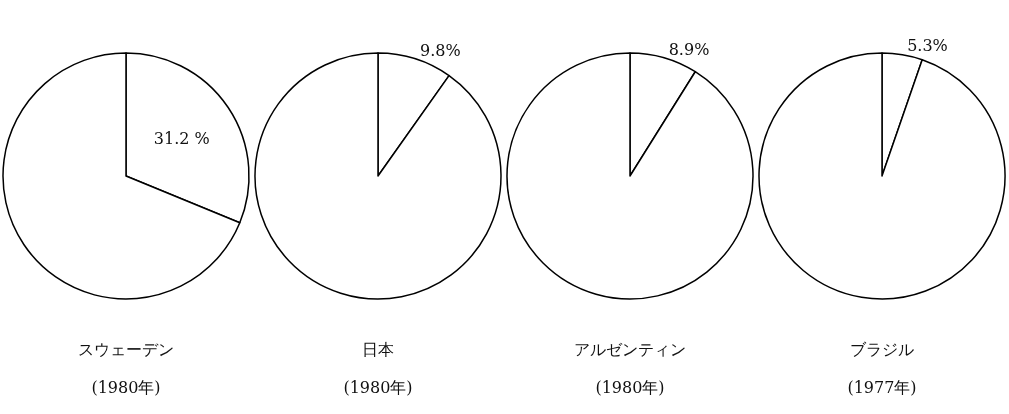 The width and height of the screenshot is (1009, 414). I want to click on text: (1977年), so click(882, 388).